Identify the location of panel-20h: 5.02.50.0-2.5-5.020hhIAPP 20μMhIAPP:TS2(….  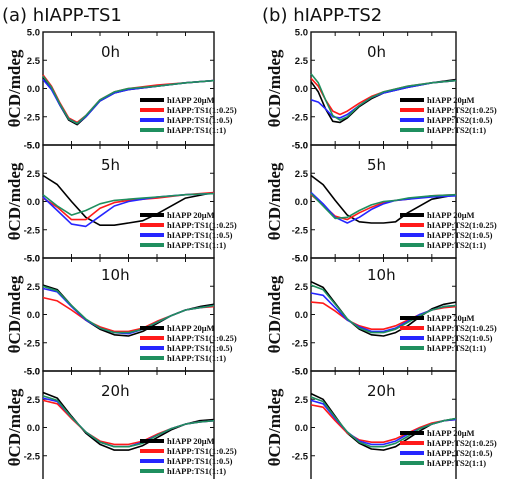
(381, 423).